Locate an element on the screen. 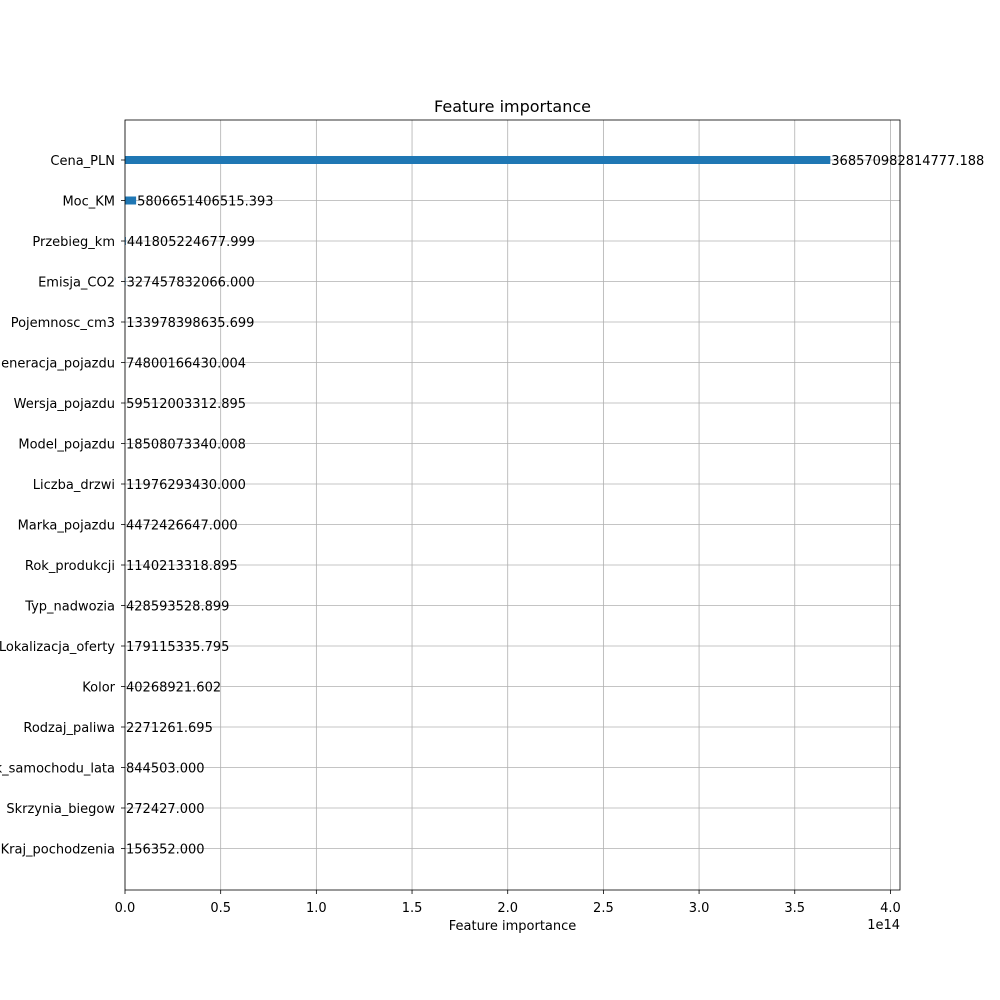  x-tick-label: 3.5 is located at coordinates (794, 908).